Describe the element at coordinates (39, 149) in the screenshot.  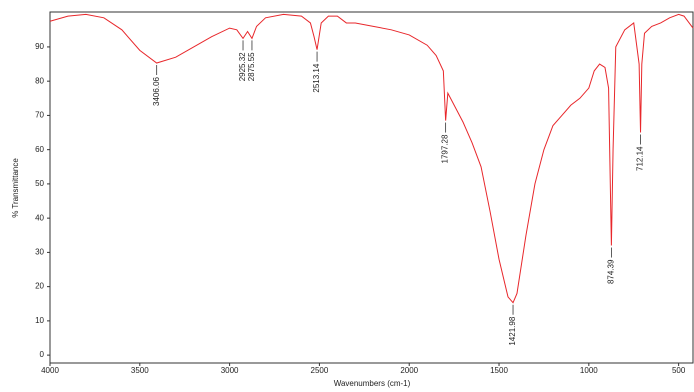
I see `y-tick-label: 60` at that location.